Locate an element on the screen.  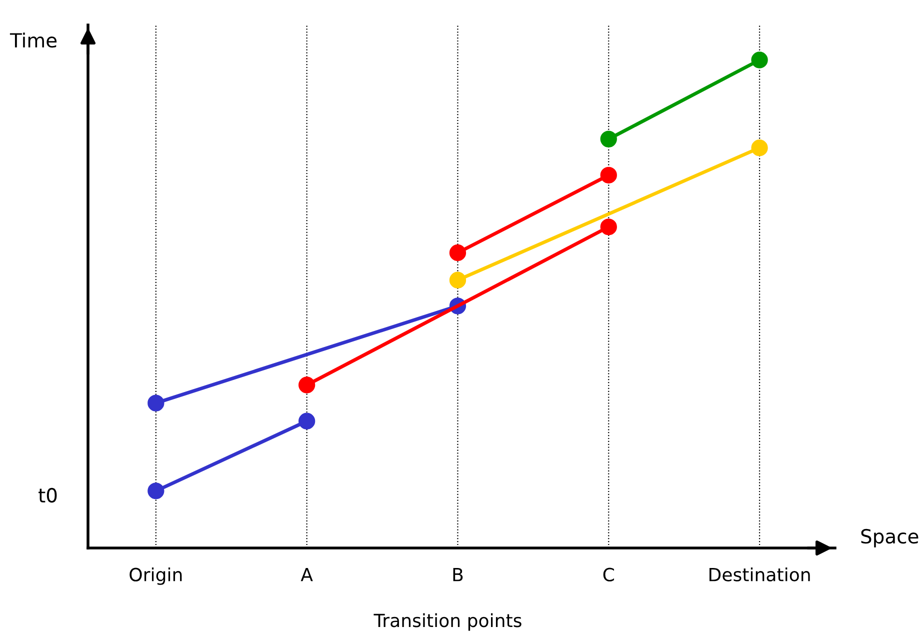
x-tick-label: A is located at coordinates (306, 575).